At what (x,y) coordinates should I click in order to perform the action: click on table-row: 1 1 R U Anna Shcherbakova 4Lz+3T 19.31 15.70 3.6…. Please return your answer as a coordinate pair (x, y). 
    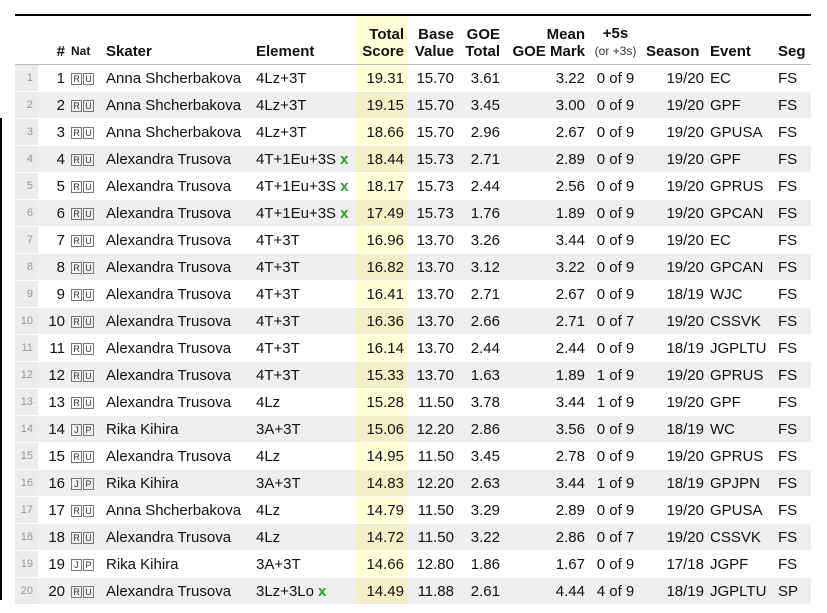
    Looking at the image, I should click on (413, 78).